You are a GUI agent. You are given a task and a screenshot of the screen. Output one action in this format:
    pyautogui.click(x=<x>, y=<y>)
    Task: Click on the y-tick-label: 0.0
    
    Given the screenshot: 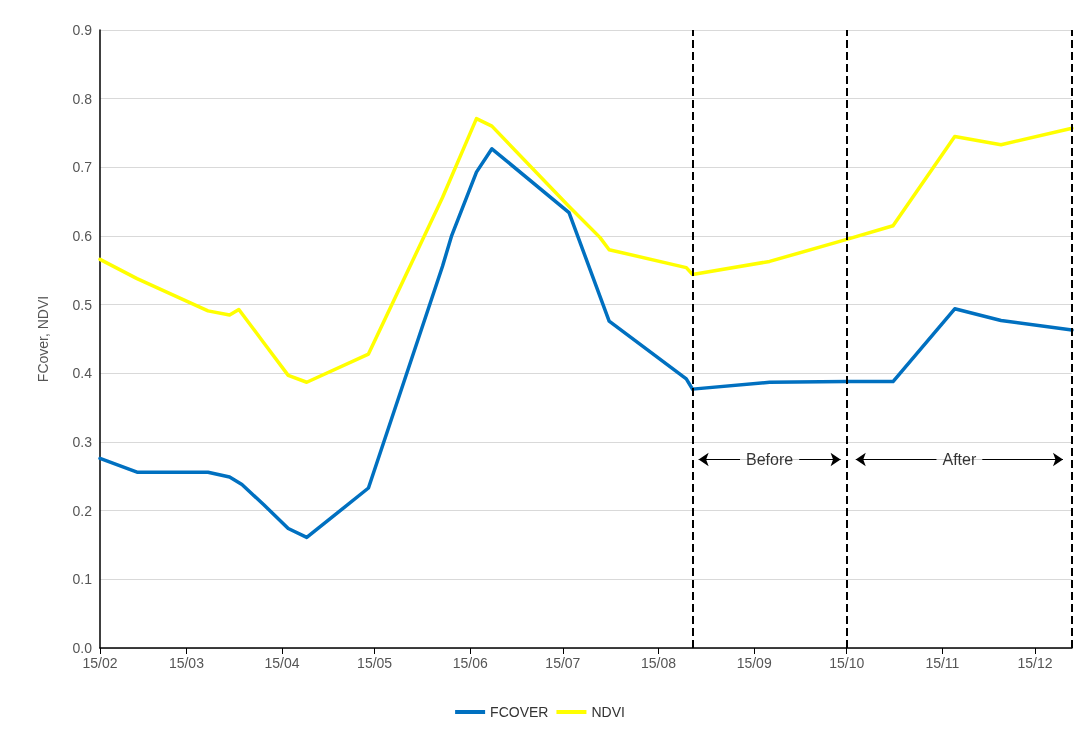 What is the action you would take?
    pyautogui.click(x=82, y=648)
    